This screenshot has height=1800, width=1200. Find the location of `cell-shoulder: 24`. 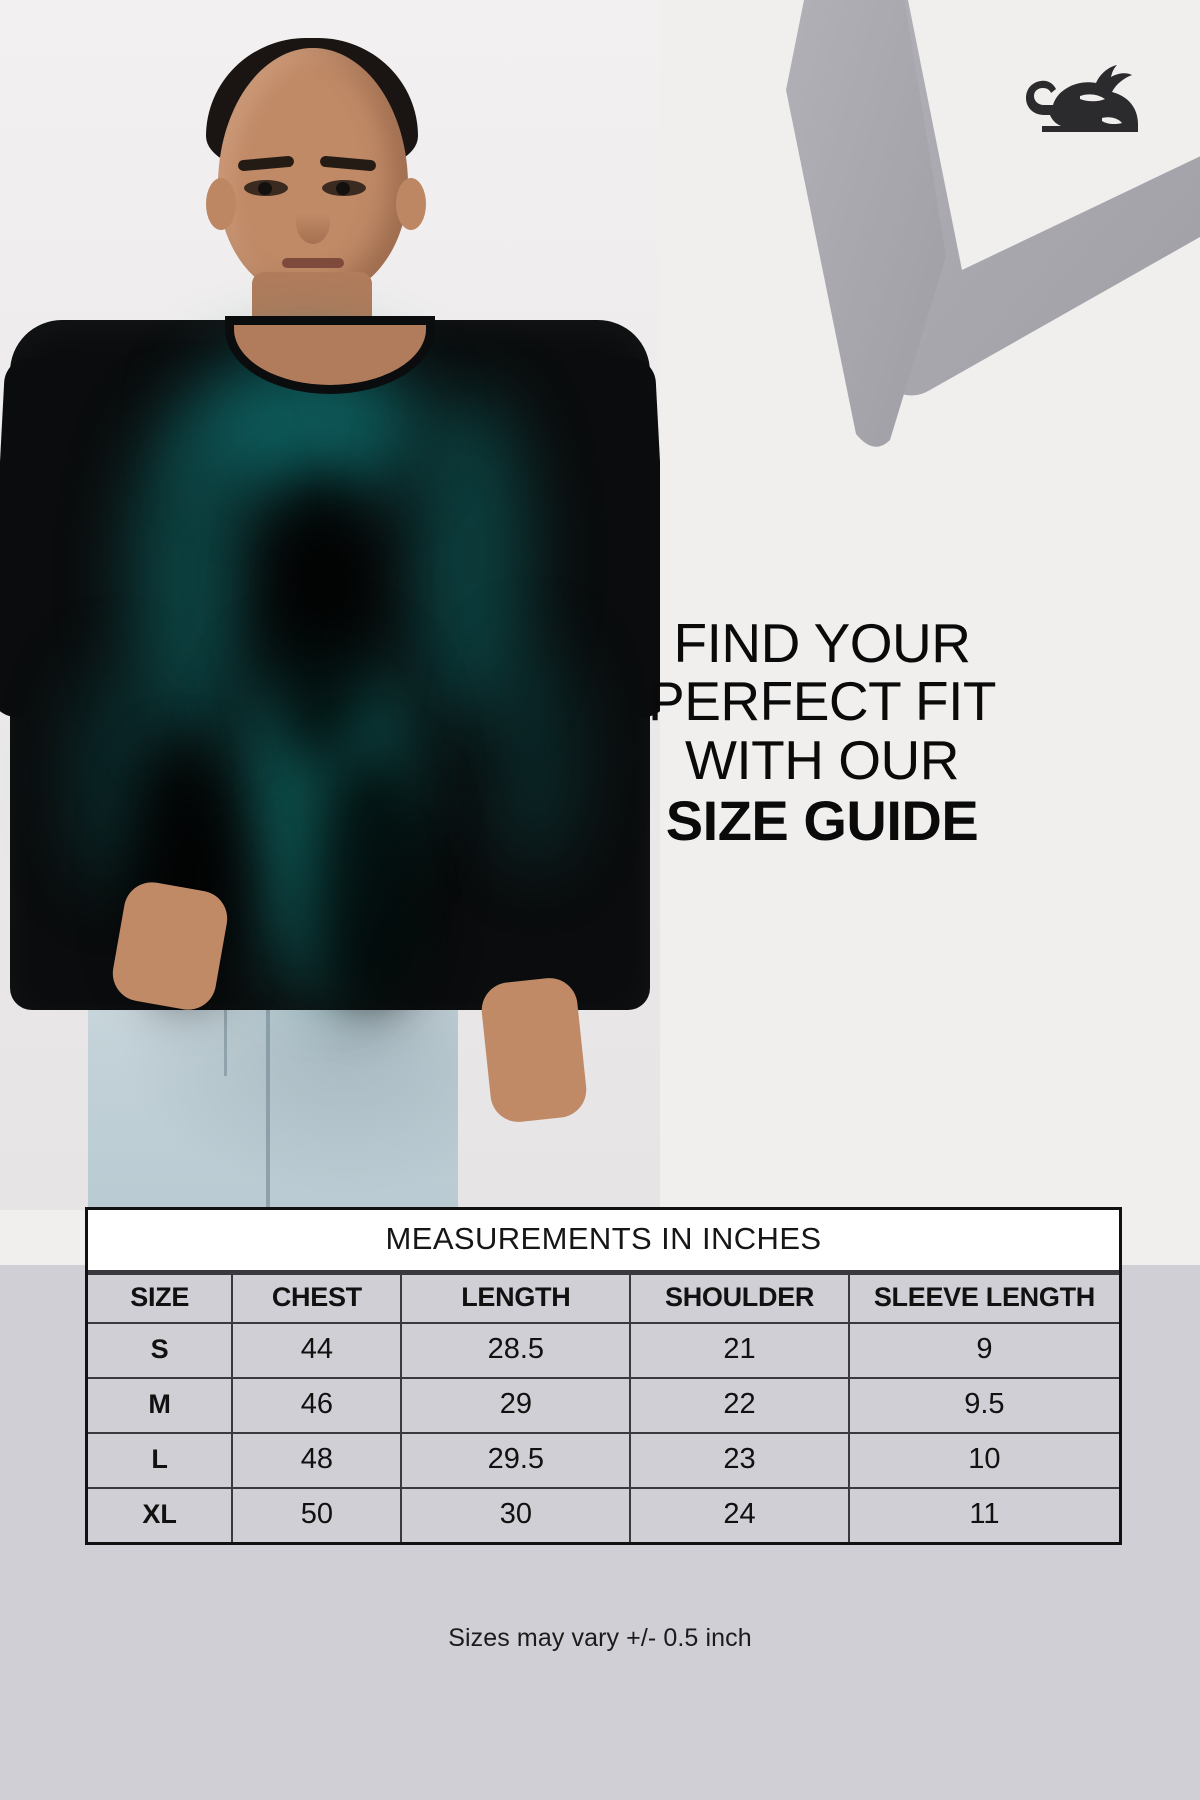

cell-shoulder: 24 is located at coordinates (739, 1514).